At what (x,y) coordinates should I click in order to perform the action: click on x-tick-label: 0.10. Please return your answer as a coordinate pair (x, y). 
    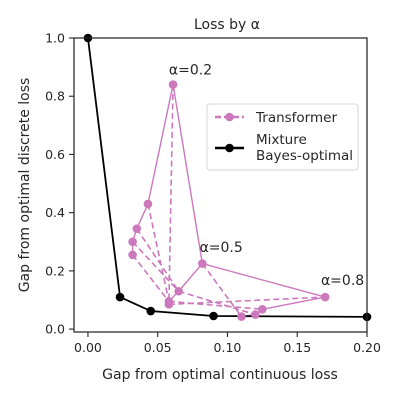
    Looking at the image, I should click on (228, 347).